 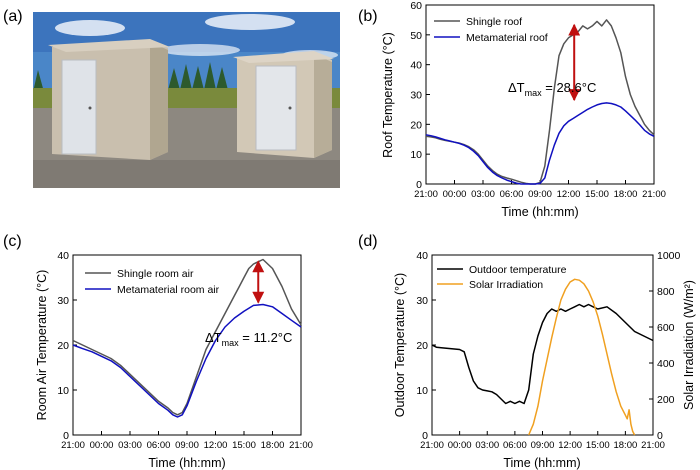 What do you see at coordinates (400, 345) in the screenshot?
I see `y-axis-label: Outdoor Temperature (°C)` at bounding box center [400, 345].